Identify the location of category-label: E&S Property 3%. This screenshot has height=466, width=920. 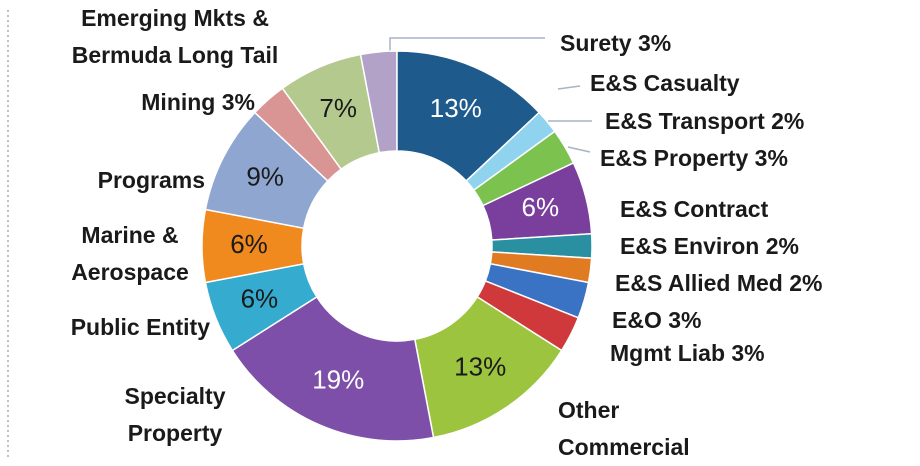
(694, 158).